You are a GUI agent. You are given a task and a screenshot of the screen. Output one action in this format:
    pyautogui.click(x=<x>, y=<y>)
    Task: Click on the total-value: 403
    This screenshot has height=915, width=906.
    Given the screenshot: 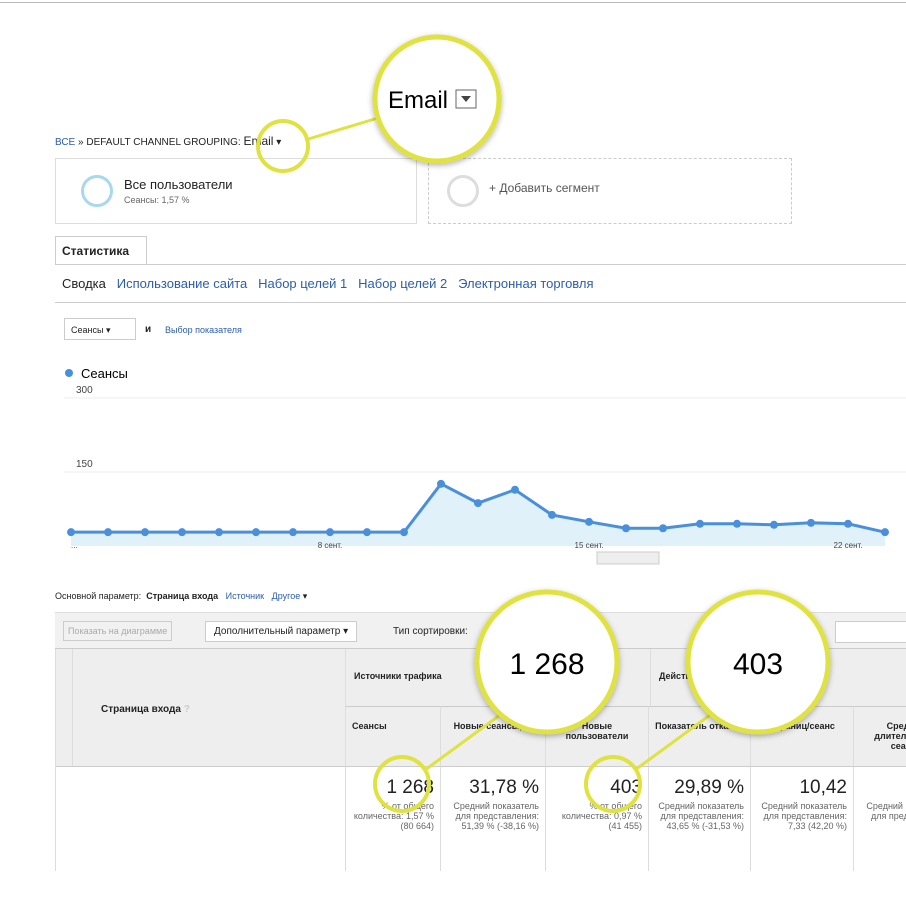 What is the action you would take?
    pyautogui.click(x=626, y=787)
    